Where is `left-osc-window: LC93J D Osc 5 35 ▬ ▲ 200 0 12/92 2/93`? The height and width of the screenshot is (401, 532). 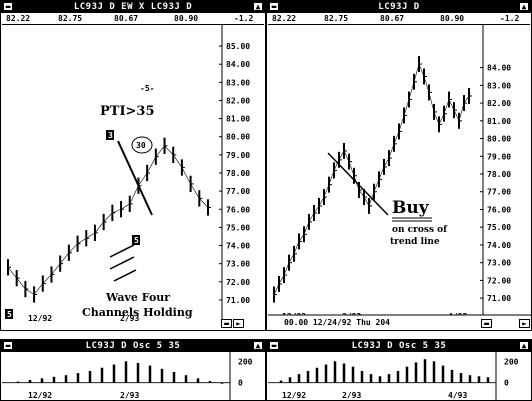
left-osc-window: LC93J D Osc 5 35 ▬ ▲ 200 0 12/92 2/93 is located at coordinates (133, 370).